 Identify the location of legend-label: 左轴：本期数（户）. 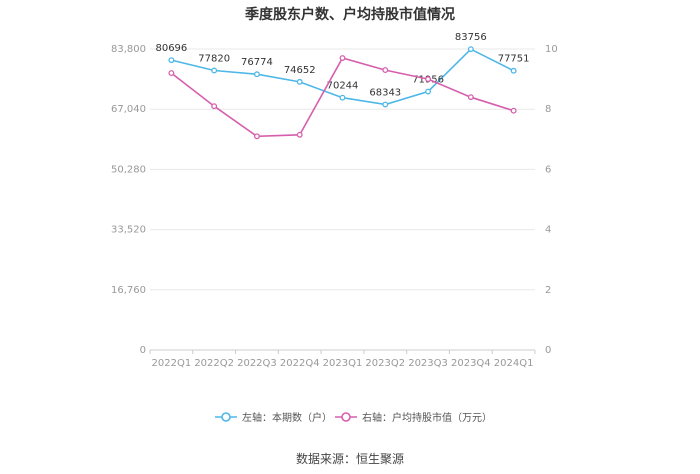
(287, 417).